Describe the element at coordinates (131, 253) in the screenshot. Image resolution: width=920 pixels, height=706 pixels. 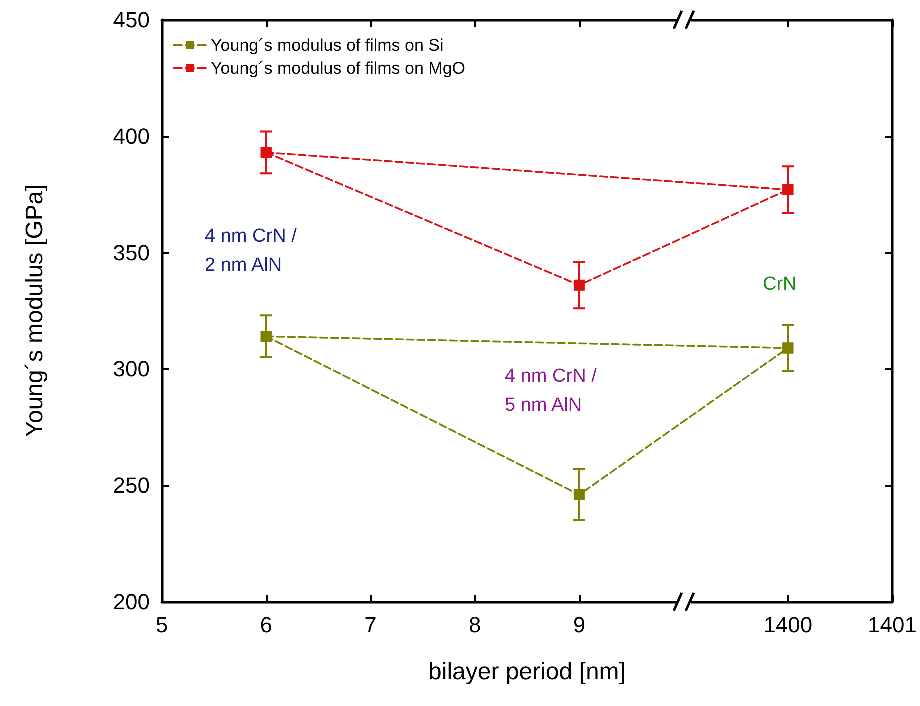
I see `y-tick-label: 350` at that location.